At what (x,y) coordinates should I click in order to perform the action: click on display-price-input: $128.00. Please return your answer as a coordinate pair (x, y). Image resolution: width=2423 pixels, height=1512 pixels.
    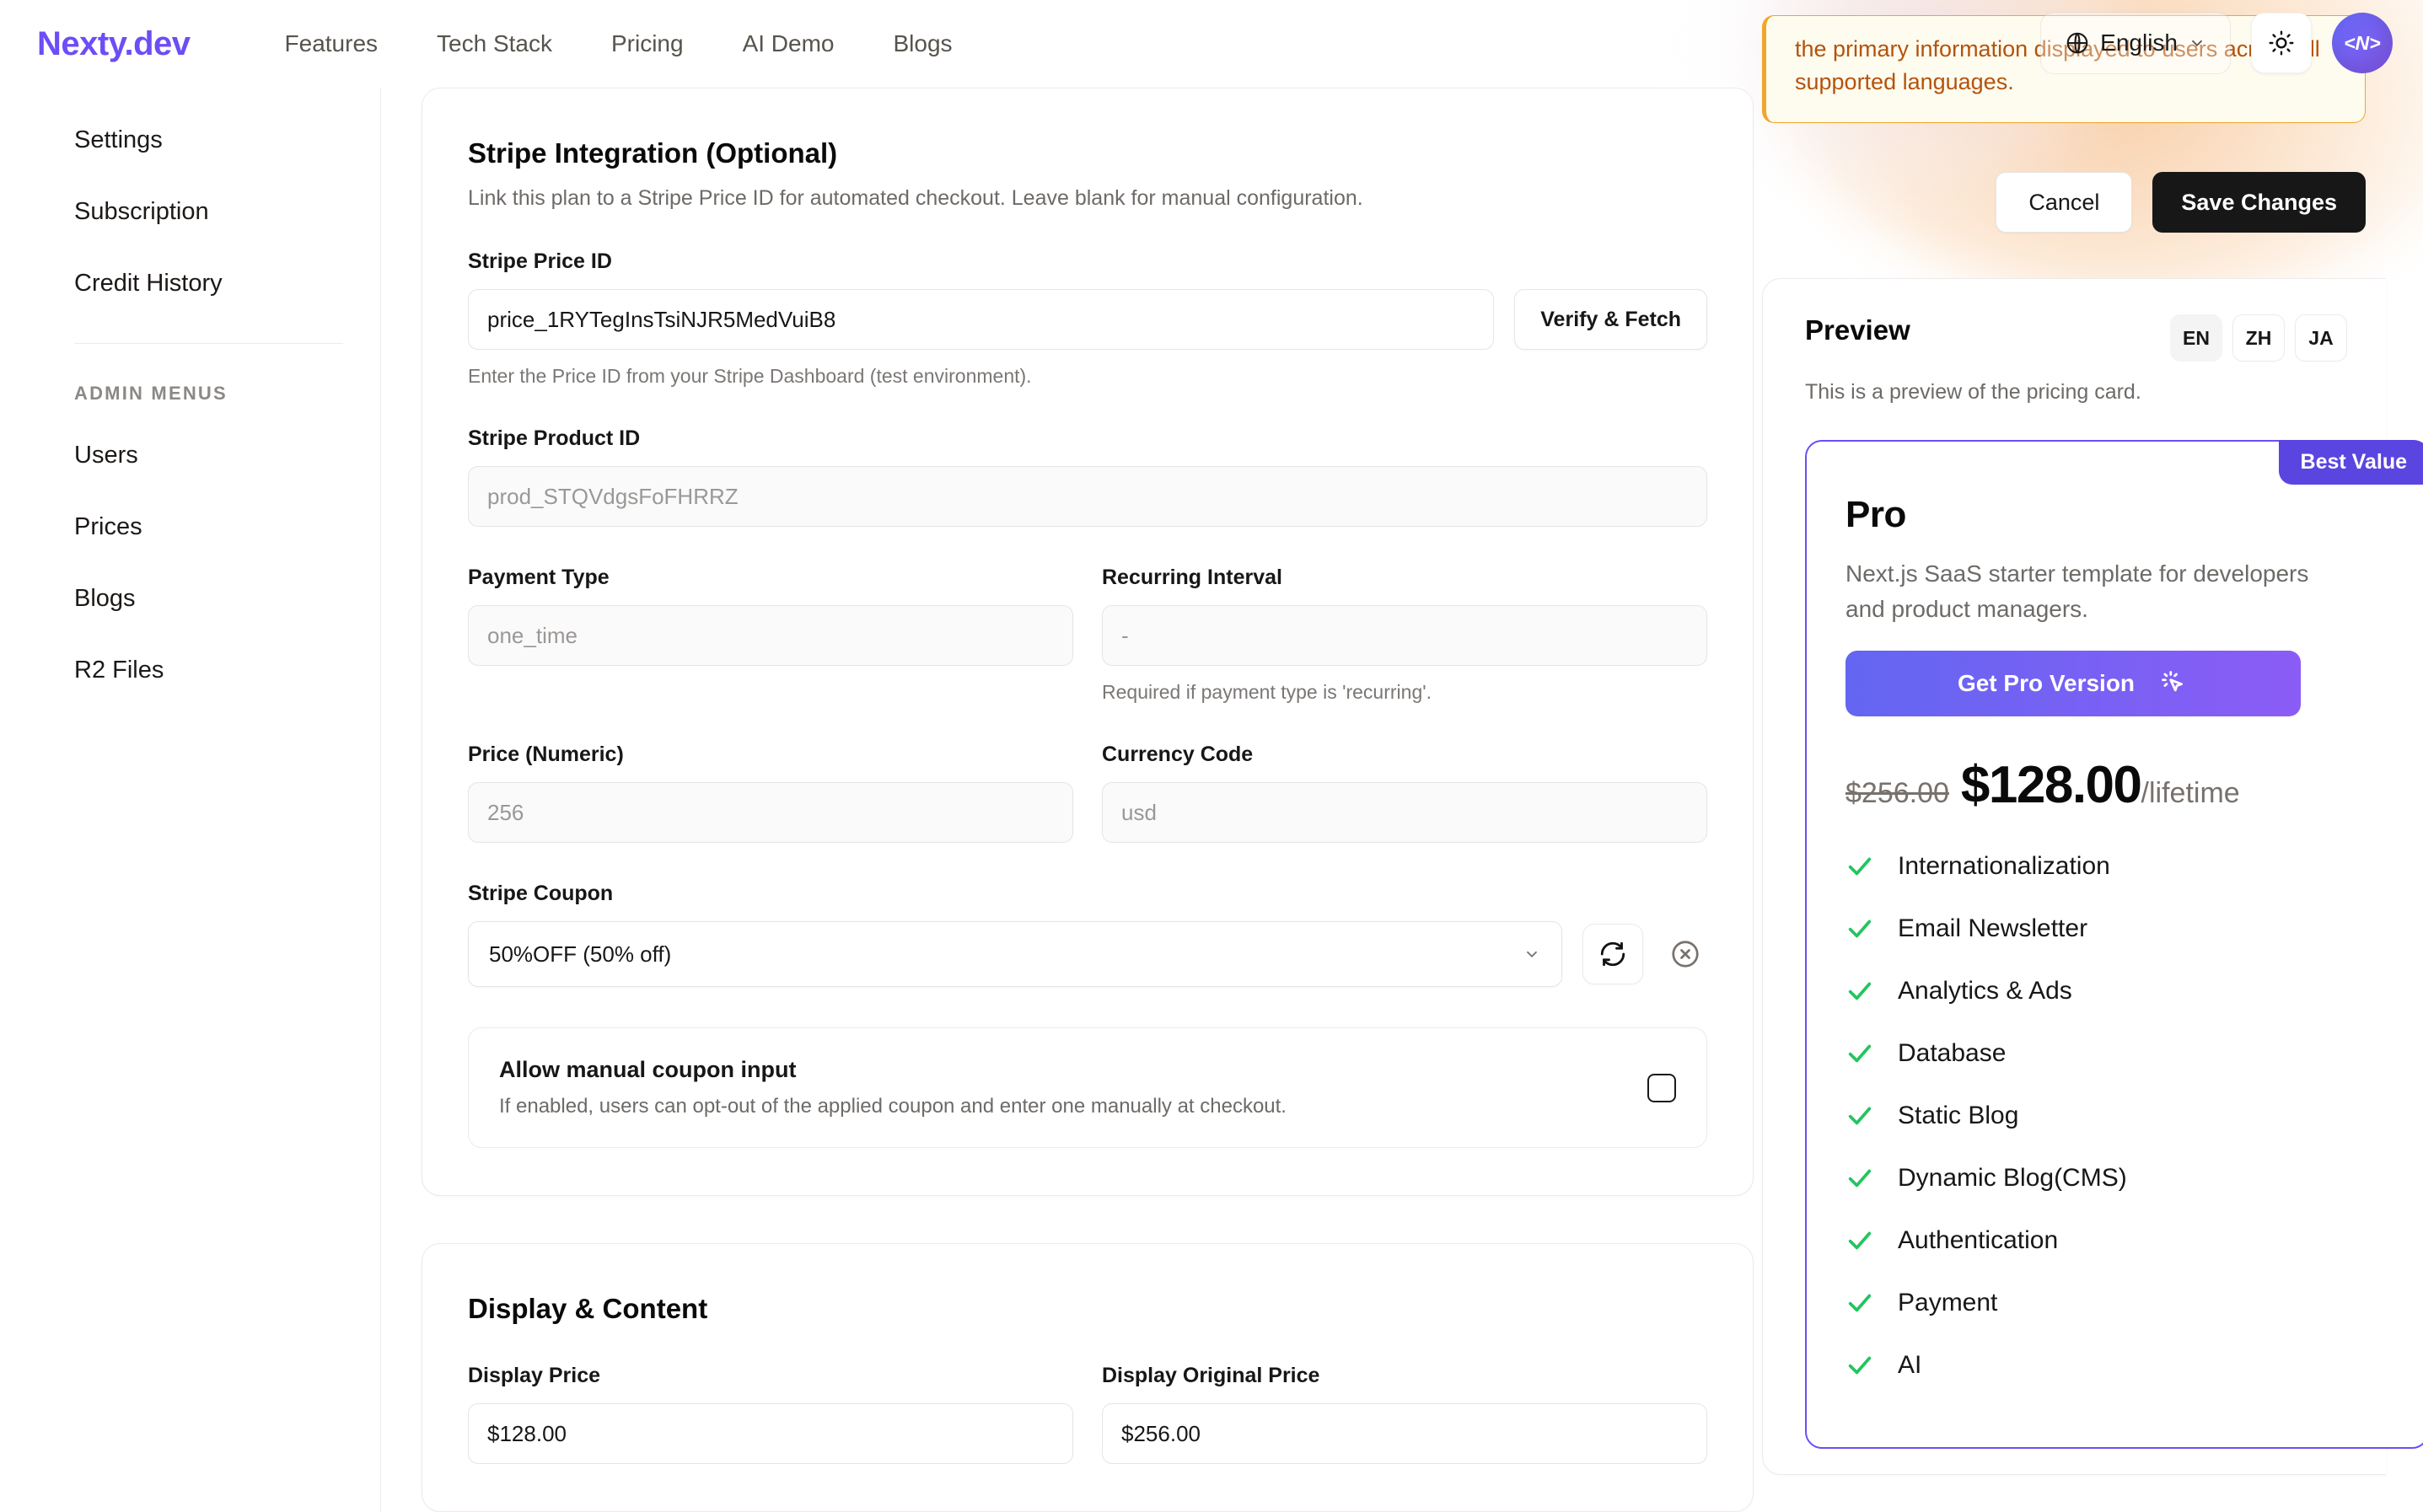
    Looking at the image, I should click on (770, 1433).